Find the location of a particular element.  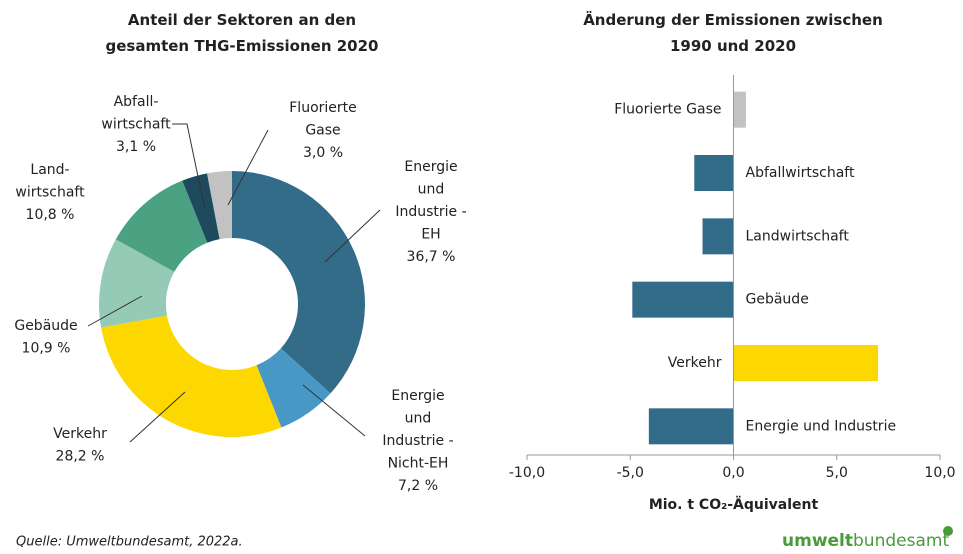

x-axis-label: Mio. t CO₂-Äquivalent is located at coordinates (734, 504).